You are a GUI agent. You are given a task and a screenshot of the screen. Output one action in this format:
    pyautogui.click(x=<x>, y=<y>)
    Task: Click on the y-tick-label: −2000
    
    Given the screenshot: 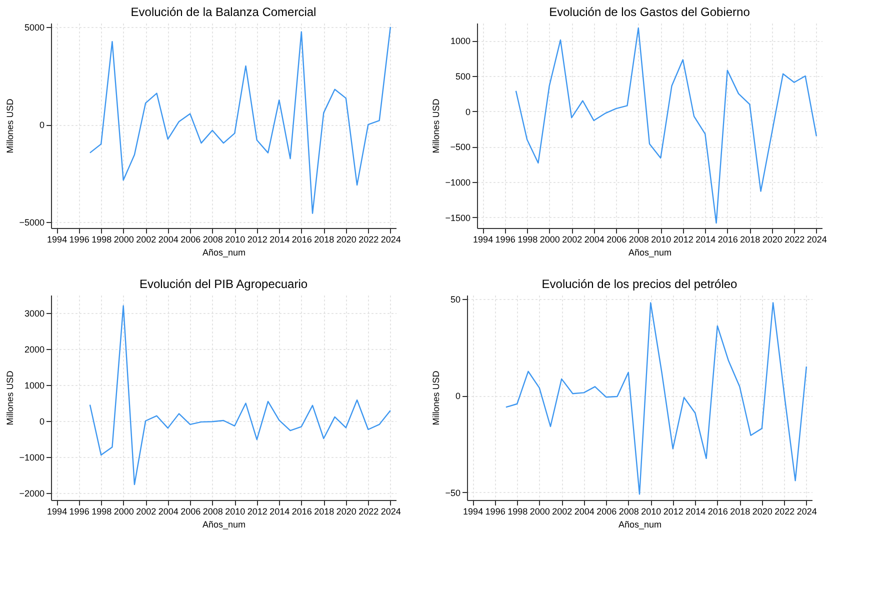 What is the action you would take?
    pyautogui.click(x=31, y=493)
    